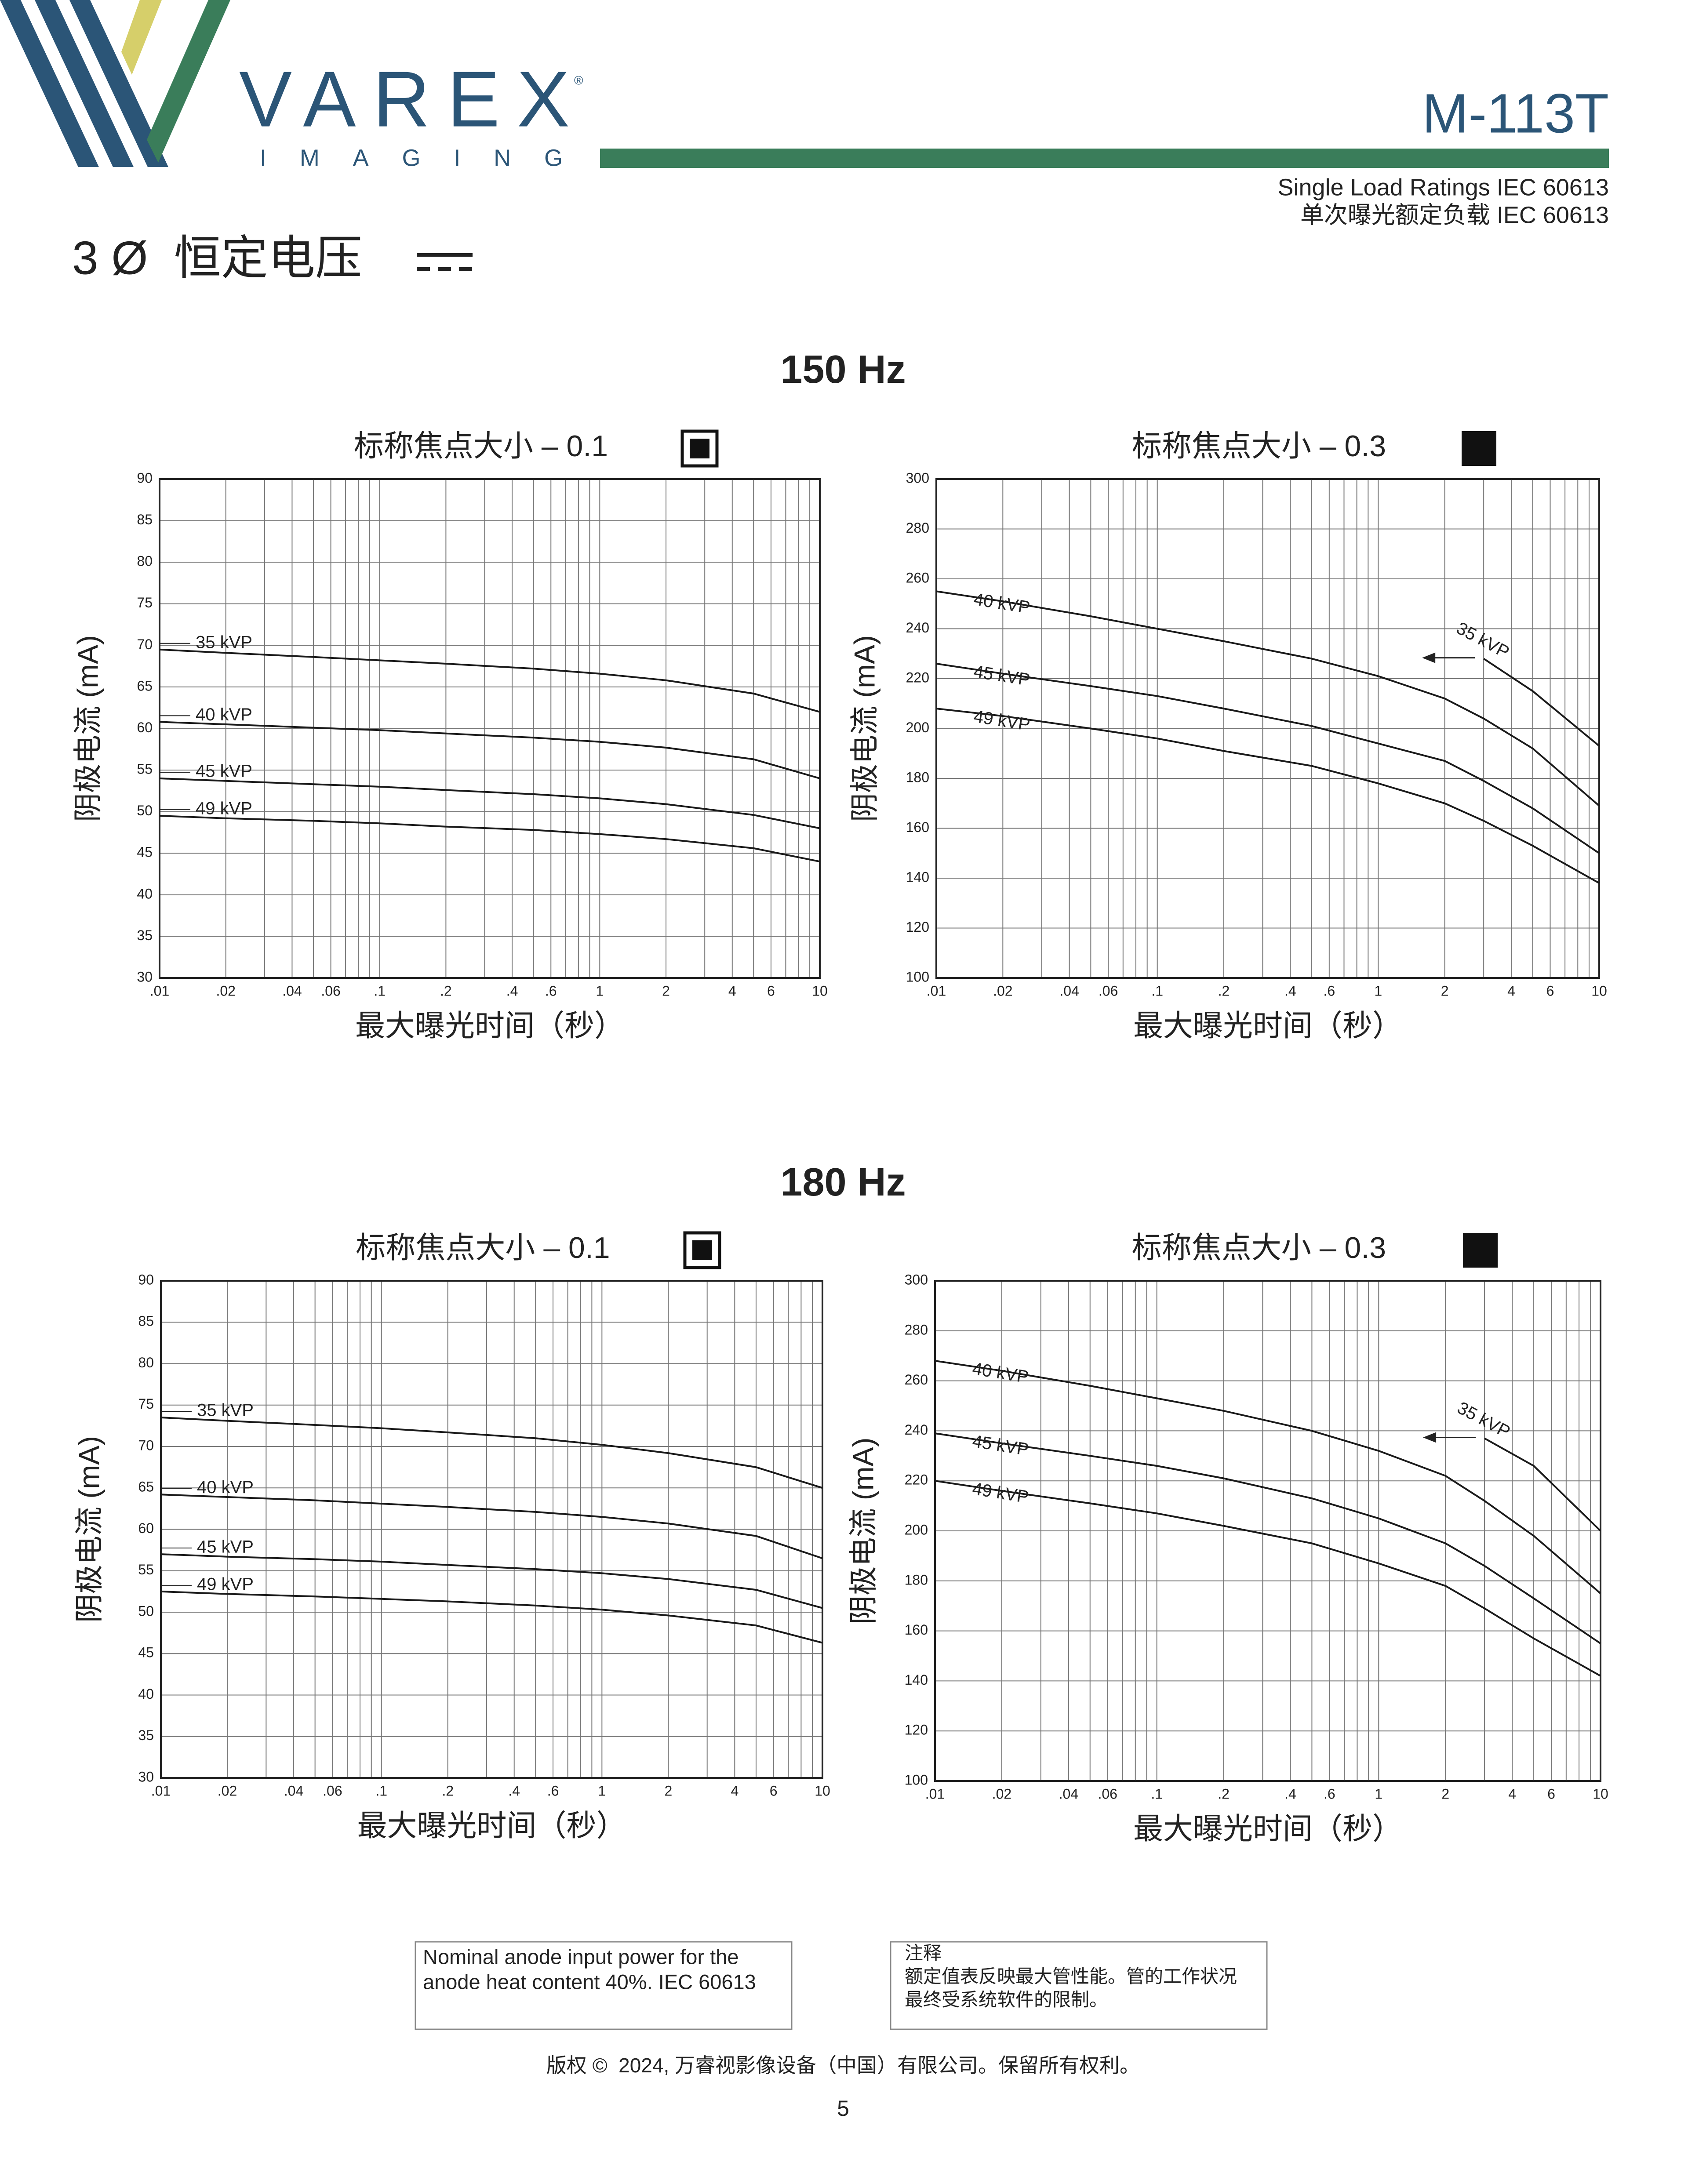 This screenshot has height=2184, width=1688. Describe the element at coordinates (145, 603) in the screenshot. I see `y-tick-label: 75` at that location.